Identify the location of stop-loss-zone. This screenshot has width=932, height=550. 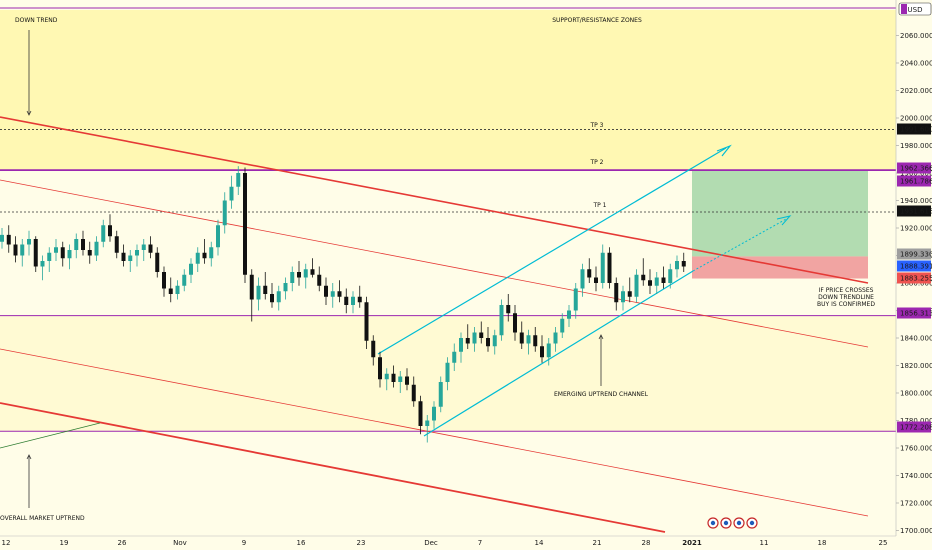
(780, 267).